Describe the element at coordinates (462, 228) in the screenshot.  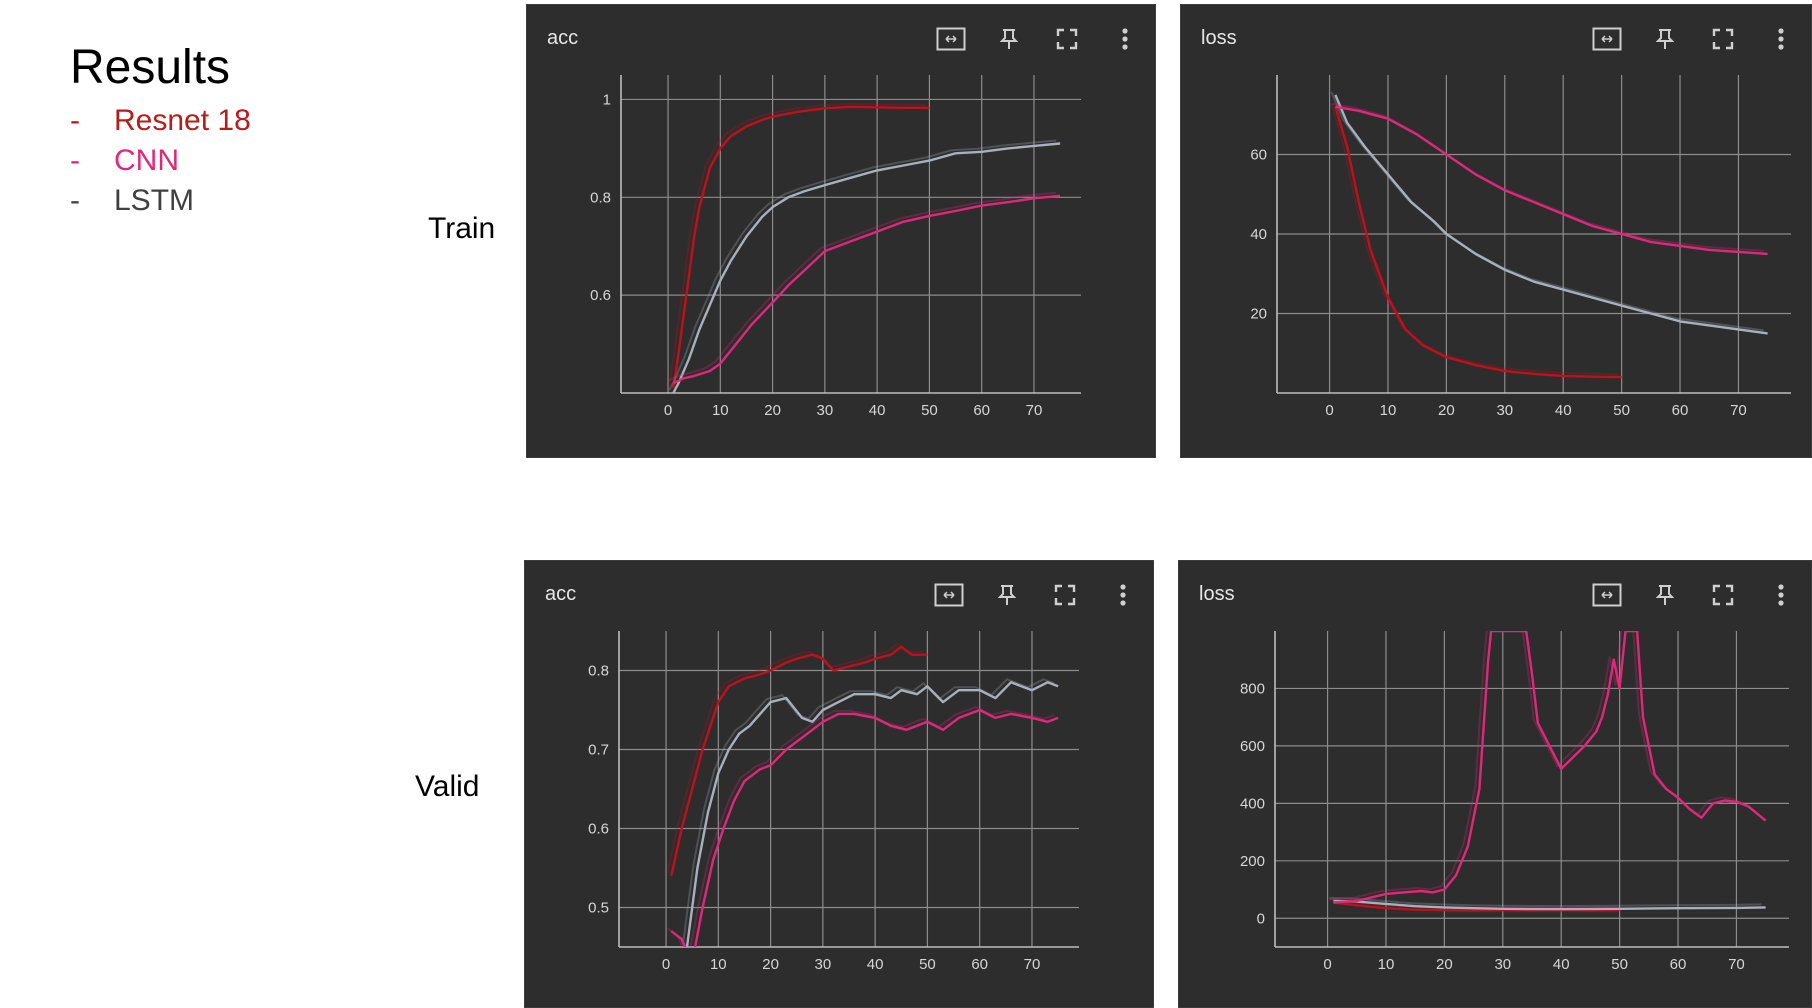
I see `row-label-train: Train` at that location.